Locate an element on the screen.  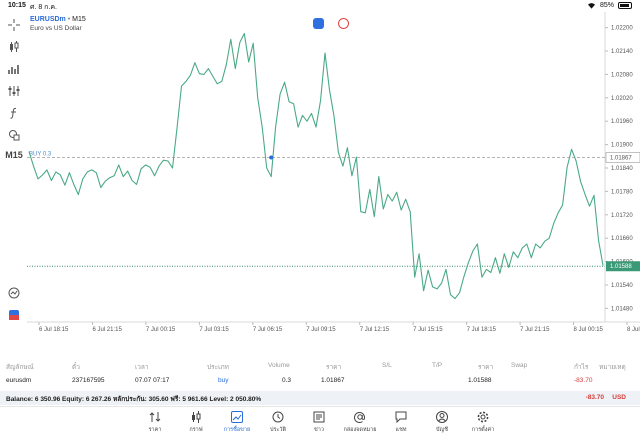
one-click-trading is located at coordinates (14, 315).